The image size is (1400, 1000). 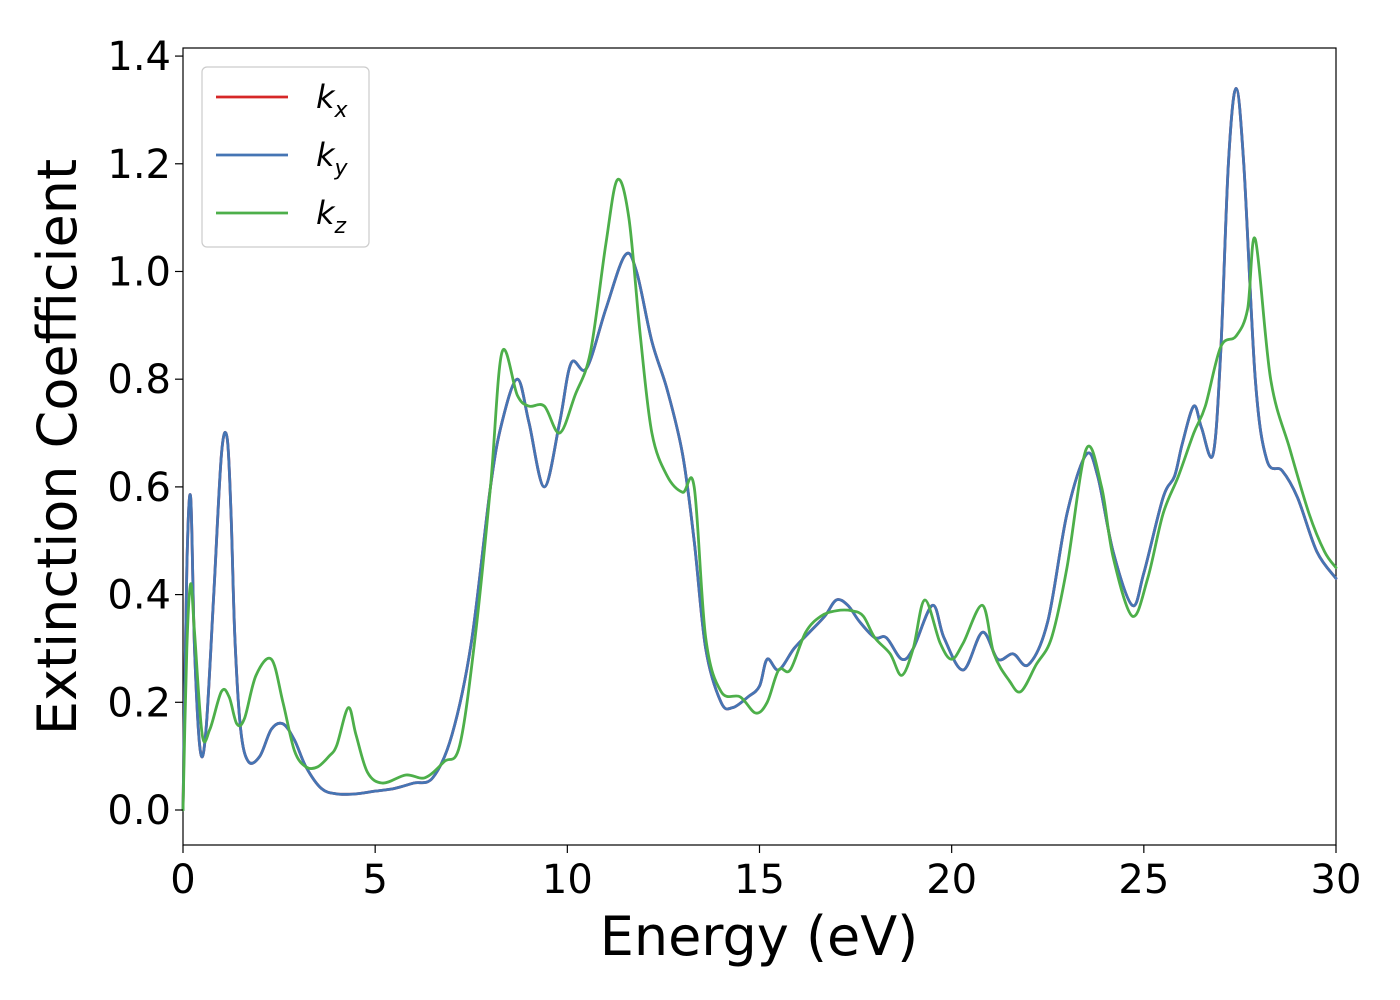 I want to click on legend-label-subscript: x, so click(x=341, y=110).